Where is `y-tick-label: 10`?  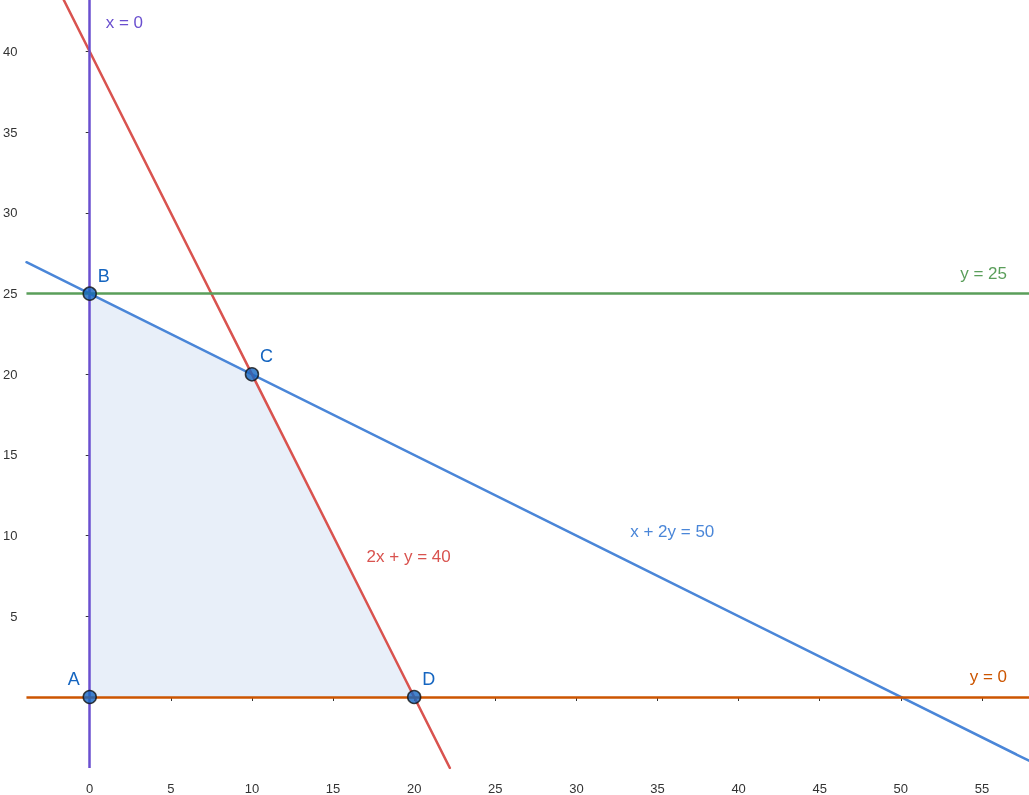
y-tick-label: 10 is located at coordinates (10, 536).